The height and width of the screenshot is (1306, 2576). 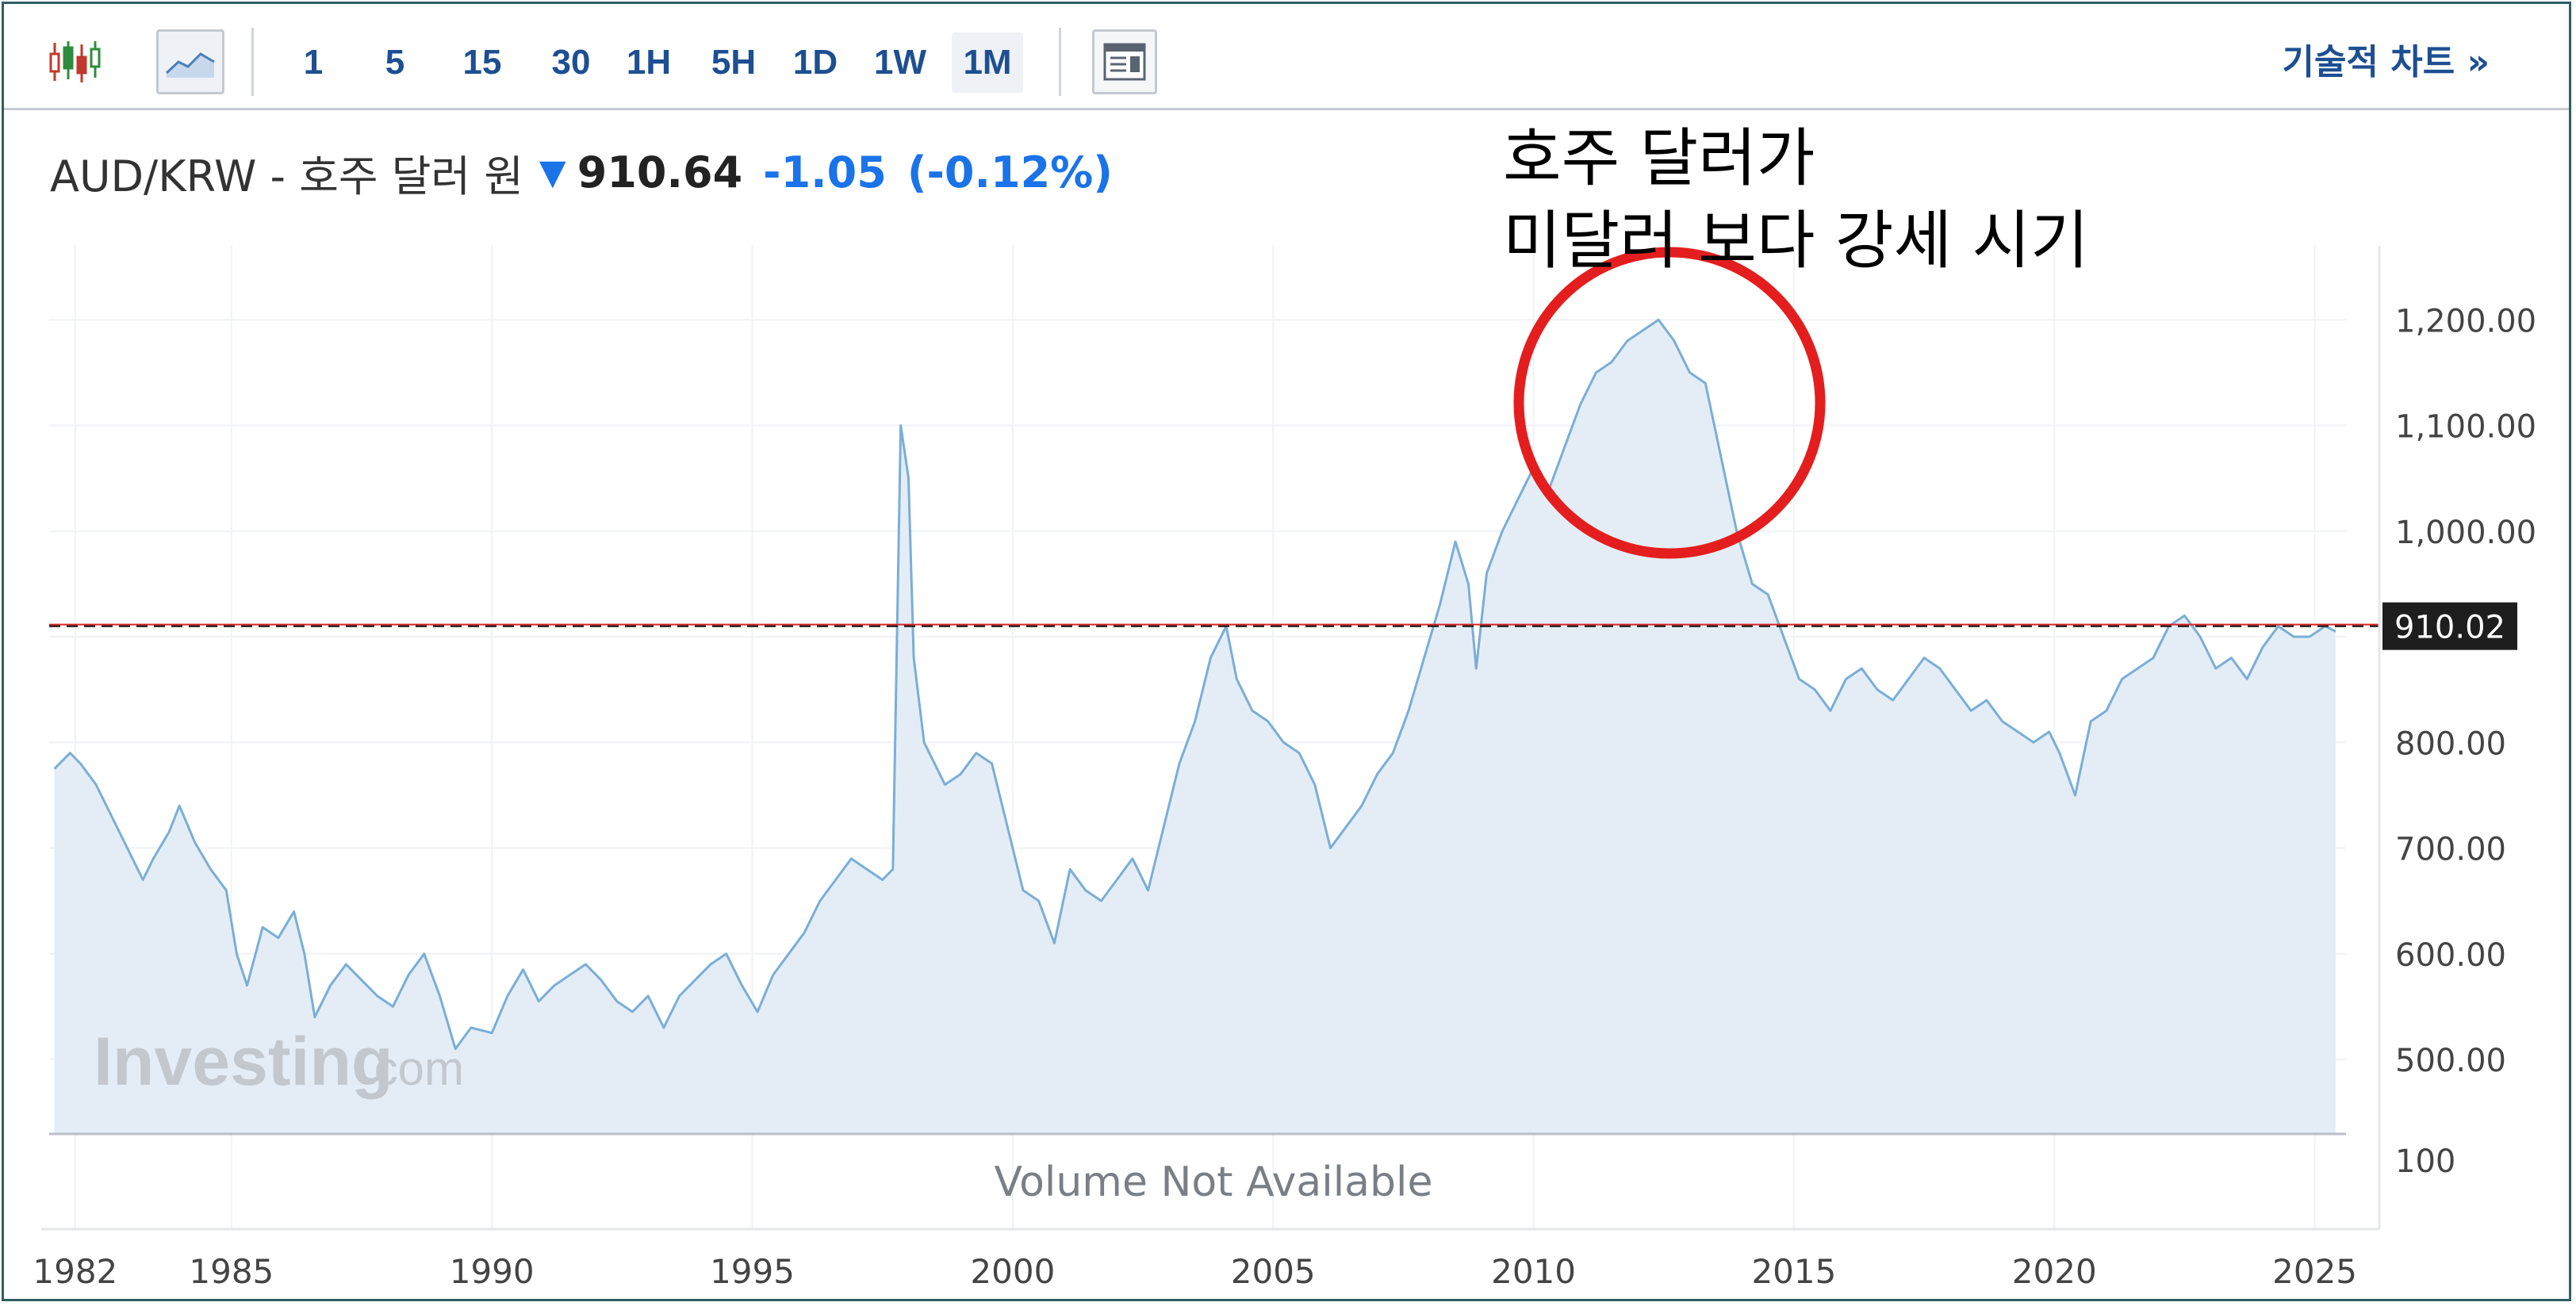 What do you see at coordinates (1274, 1271) in the screenshot?
I see `x-tick-label: 2005` at bounding box center [1274, 1271].